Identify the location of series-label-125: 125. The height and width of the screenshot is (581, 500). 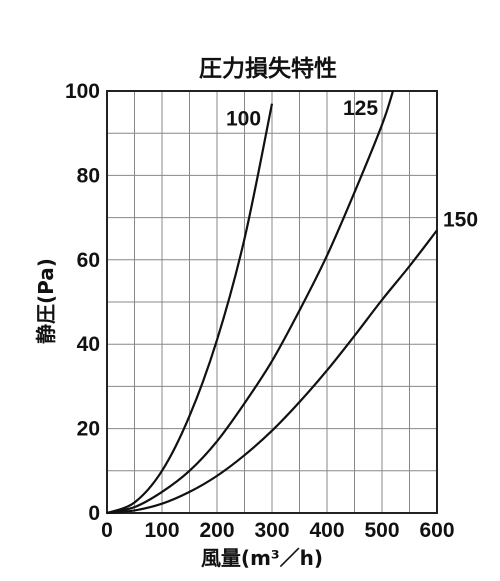
(360, 108).